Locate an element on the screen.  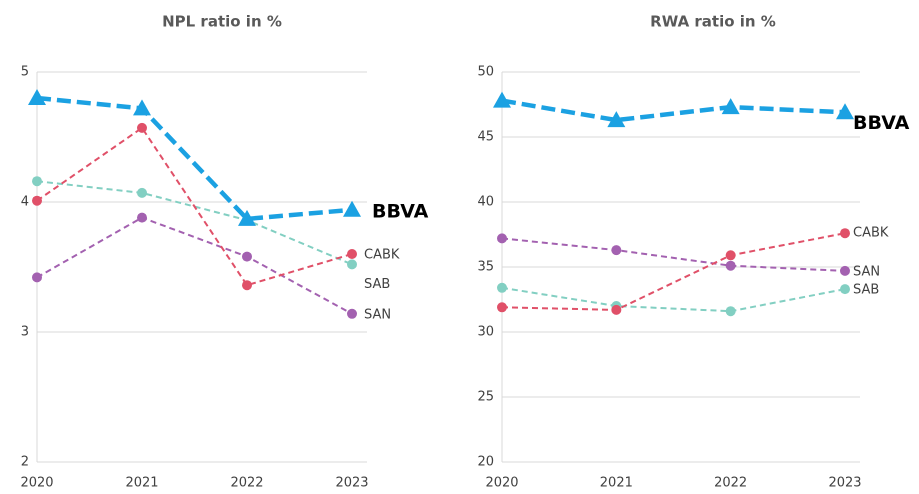
y-tick-label: 4 is located at coordinates (25, 202).